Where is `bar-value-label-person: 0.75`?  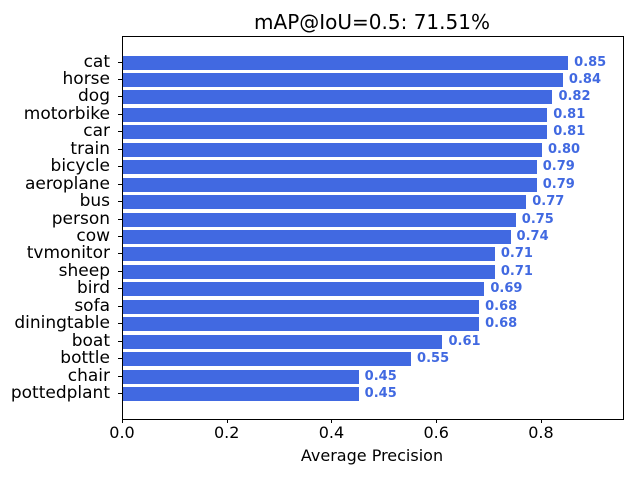 bar-value-label-person: 0.75 is located at coordinates (537, 219).